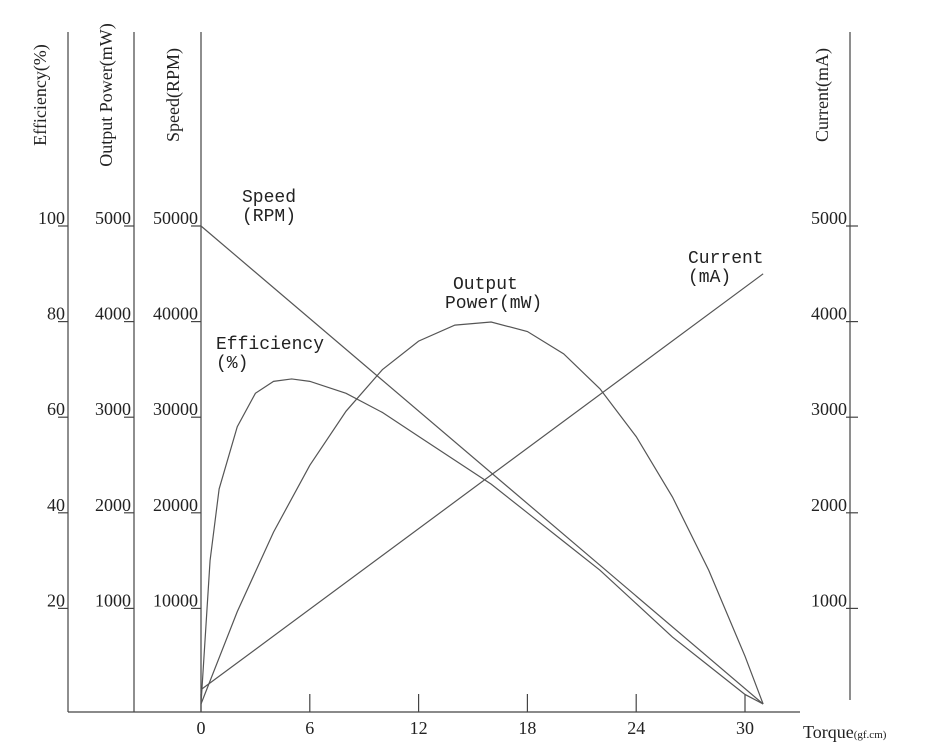 Image resolution: width=931 pixels, height=752 pixels. I want to click on y-axis-title: Output Power(mW), so click(106, 94).